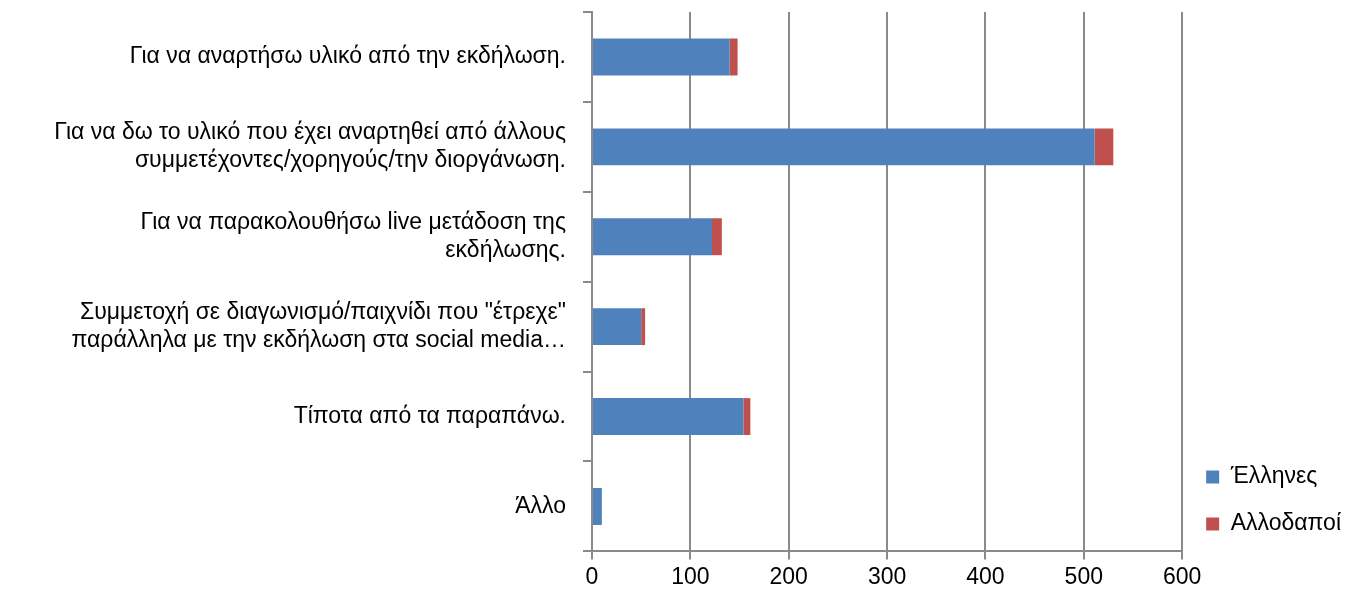  Describe the element at coordinates (1285, 522) in the screenshot. I see `legend-label: Αλλοδαποί` at that location.